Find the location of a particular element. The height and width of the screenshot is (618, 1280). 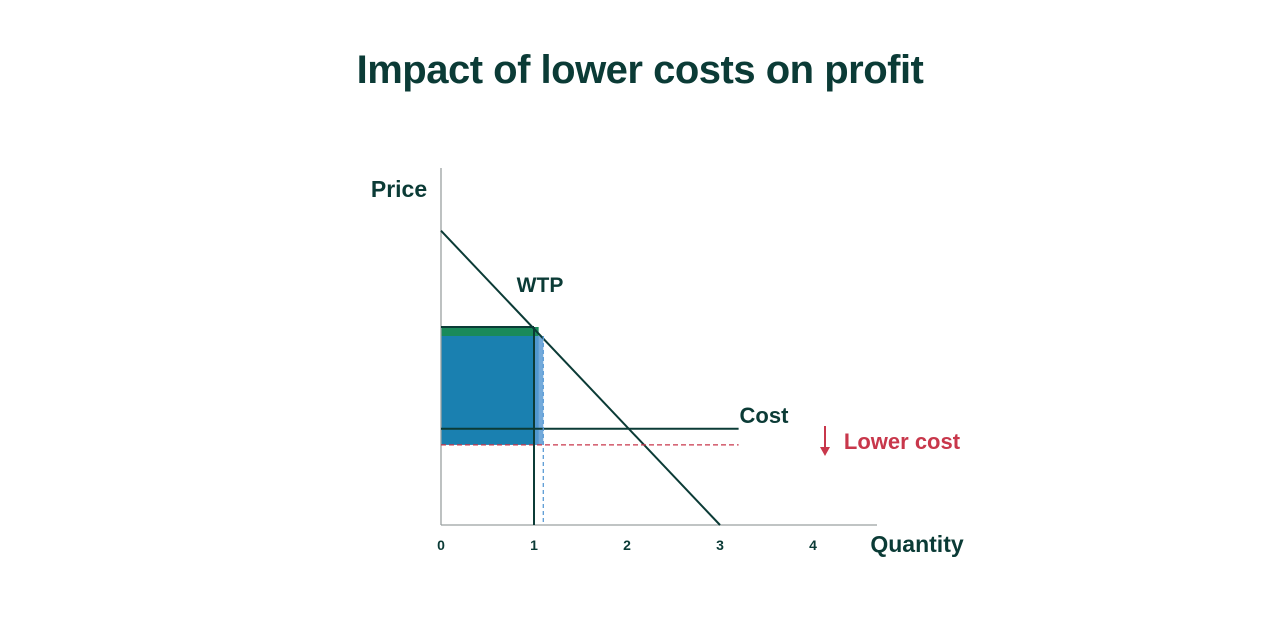

x-tick-label: 0 is located at coordinates (441, 545).